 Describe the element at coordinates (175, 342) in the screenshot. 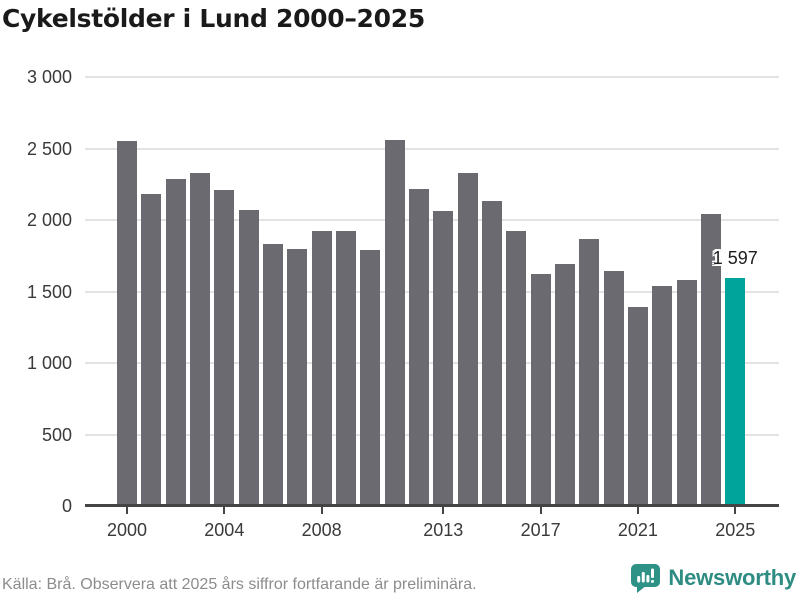

I see `bar-2002` at that location.